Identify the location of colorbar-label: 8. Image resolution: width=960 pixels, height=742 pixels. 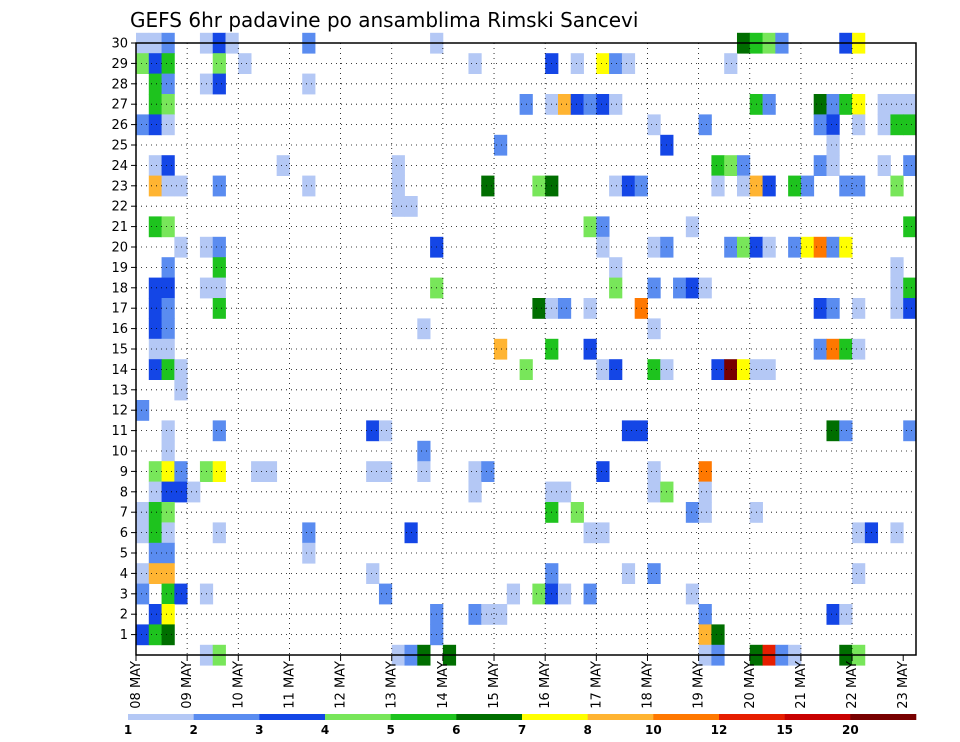
(587, 730).